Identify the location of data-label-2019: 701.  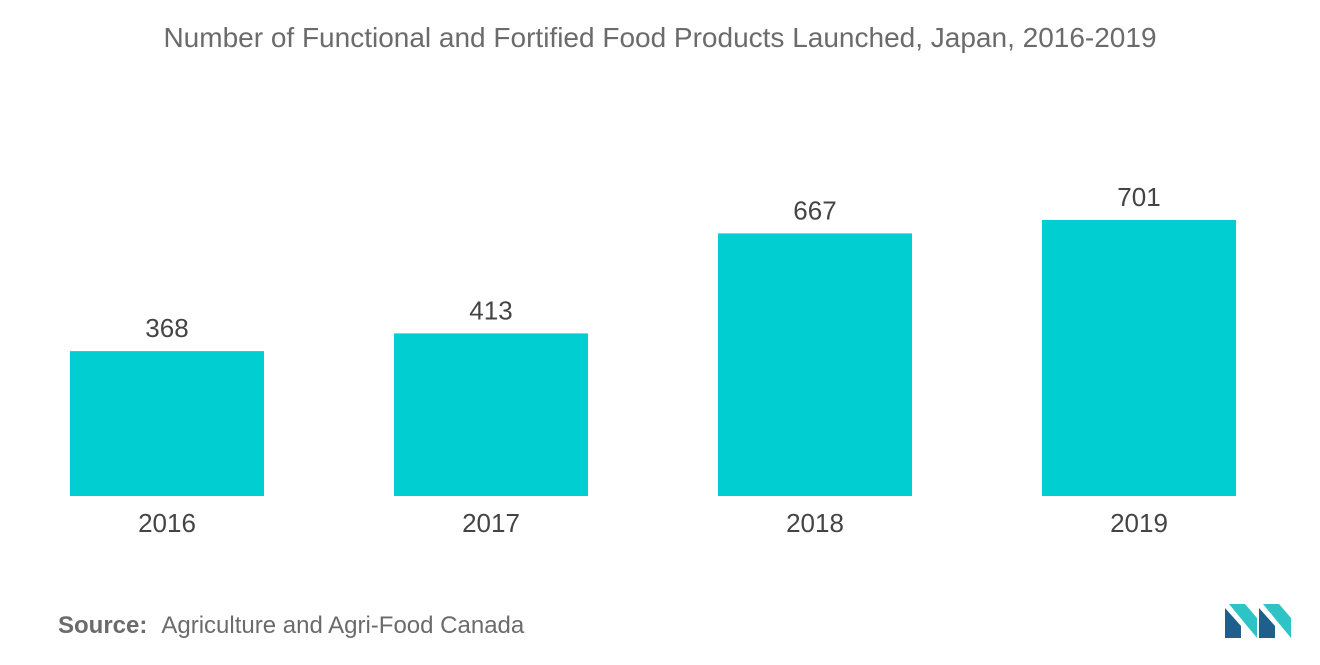
(1138, 197).